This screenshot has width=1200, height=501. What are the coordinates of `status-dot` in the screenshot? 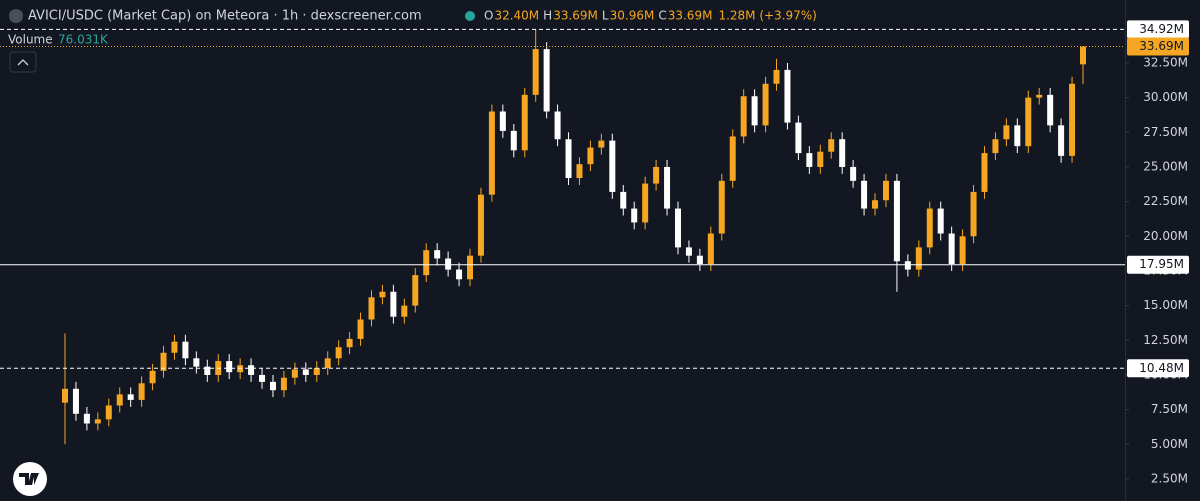 It's located at (470, 16).